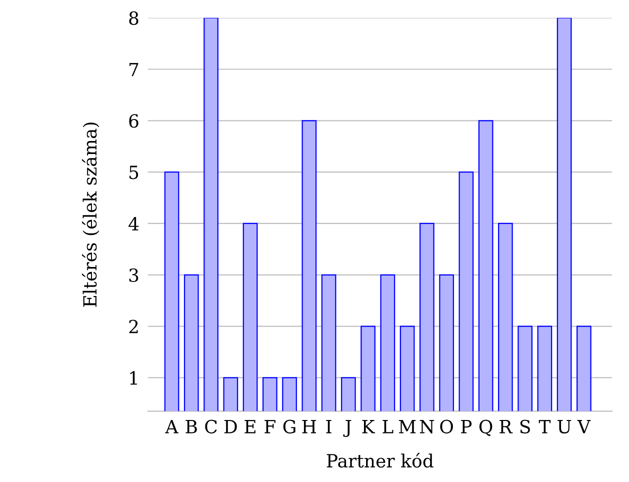 This screenshot has height=482, width=629. Describe the element at coordinates (446, 427) in the screenshot. I see `x-tick-label: O` at that location.